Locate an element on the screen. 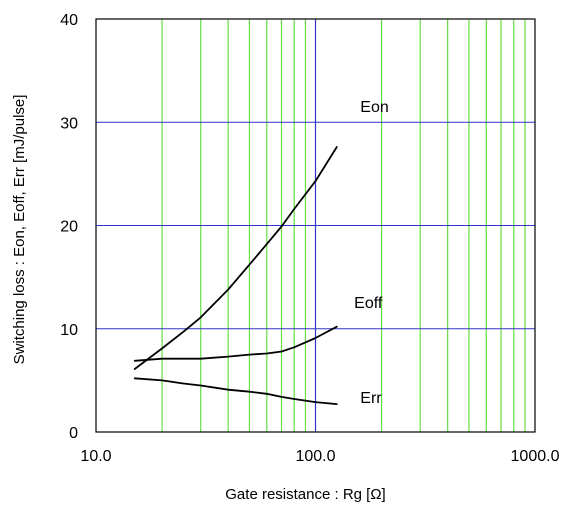 The width and height of the screenshot is (563, 506). series-line-eoff is located at coordinates (235, 343).